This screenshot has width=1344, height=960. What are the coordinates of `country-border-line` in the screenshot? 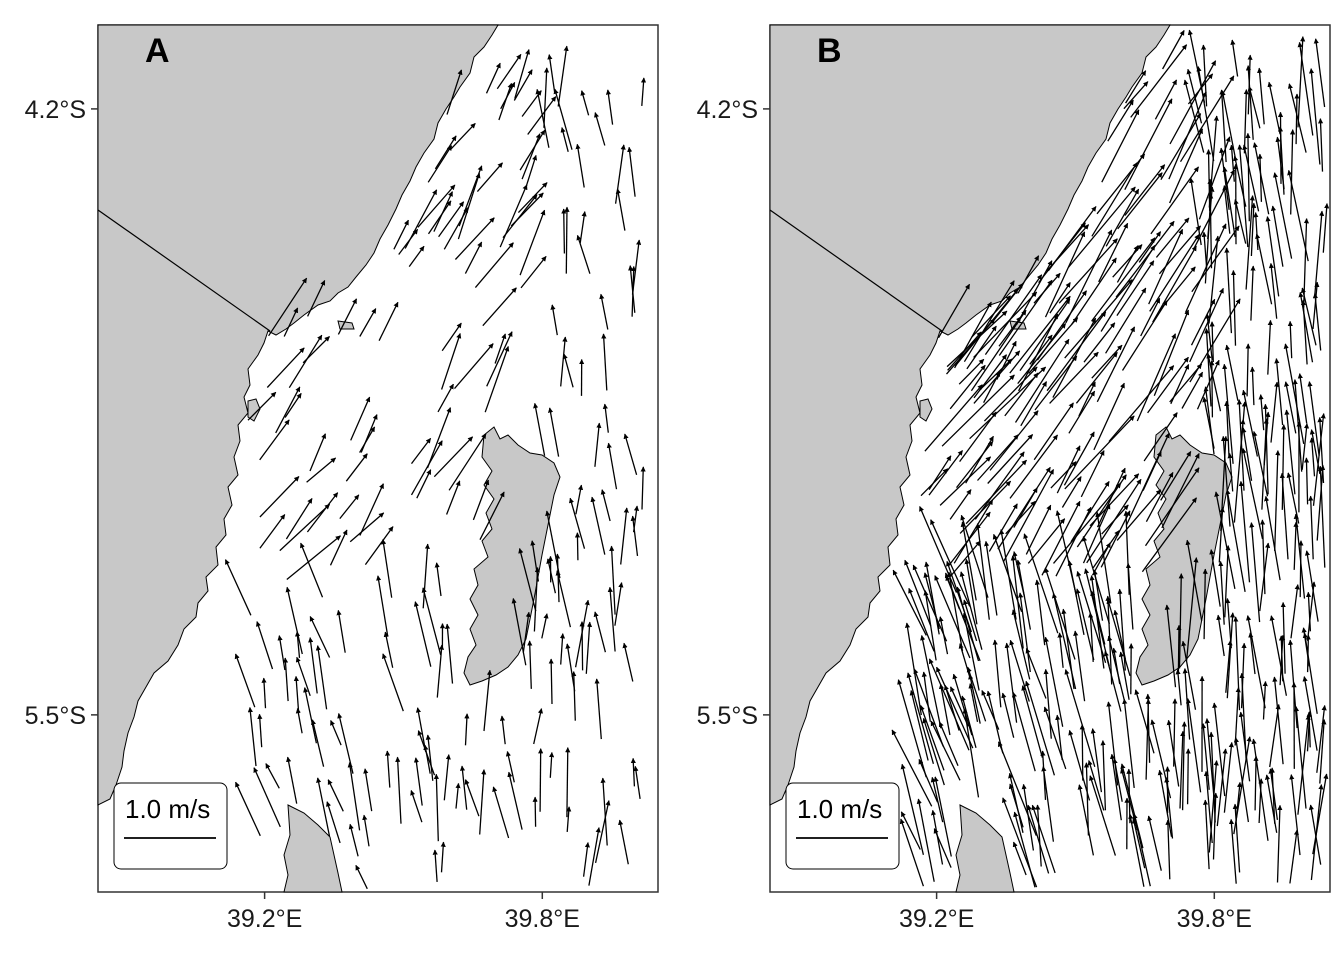 It's located at (184, 270).